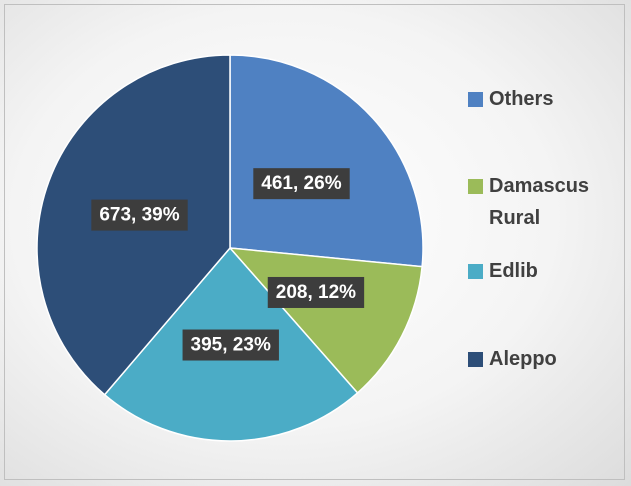 This screenshot has width=631, height=486. I want to click on legend-item: Edlib, so click(538, 273).